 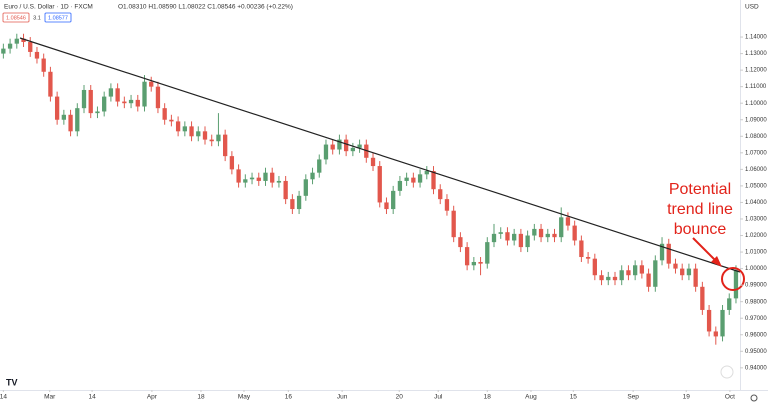 I want to click on x-tick-label: Jun, so click(x=342, y=397).